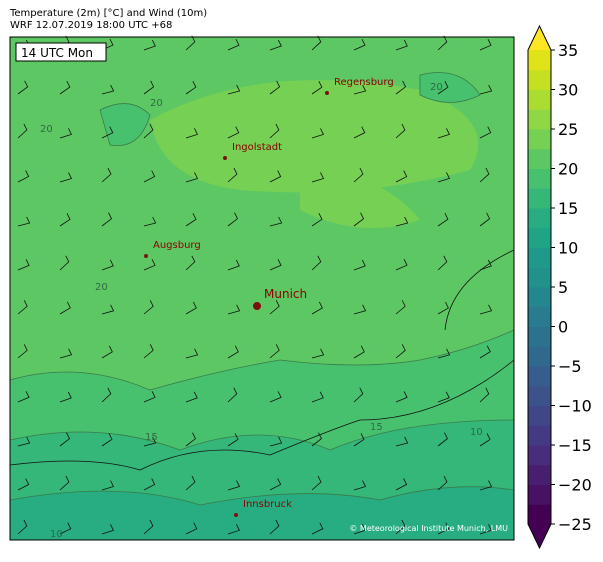  Describe the element at coordinates (262, 513) in the screenshot. I see `cool-area` at that location.